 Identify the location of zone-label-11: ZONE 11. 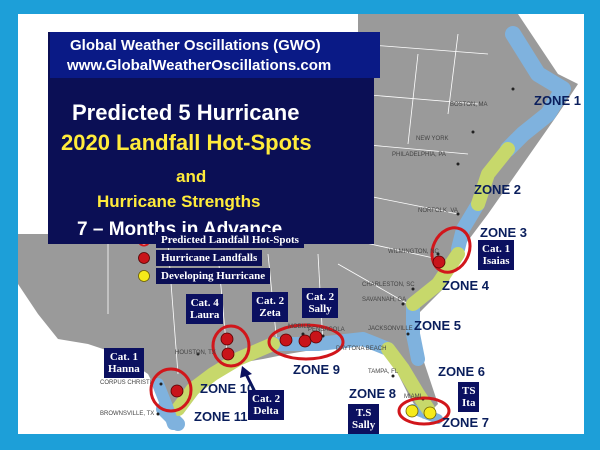
(221, 416).